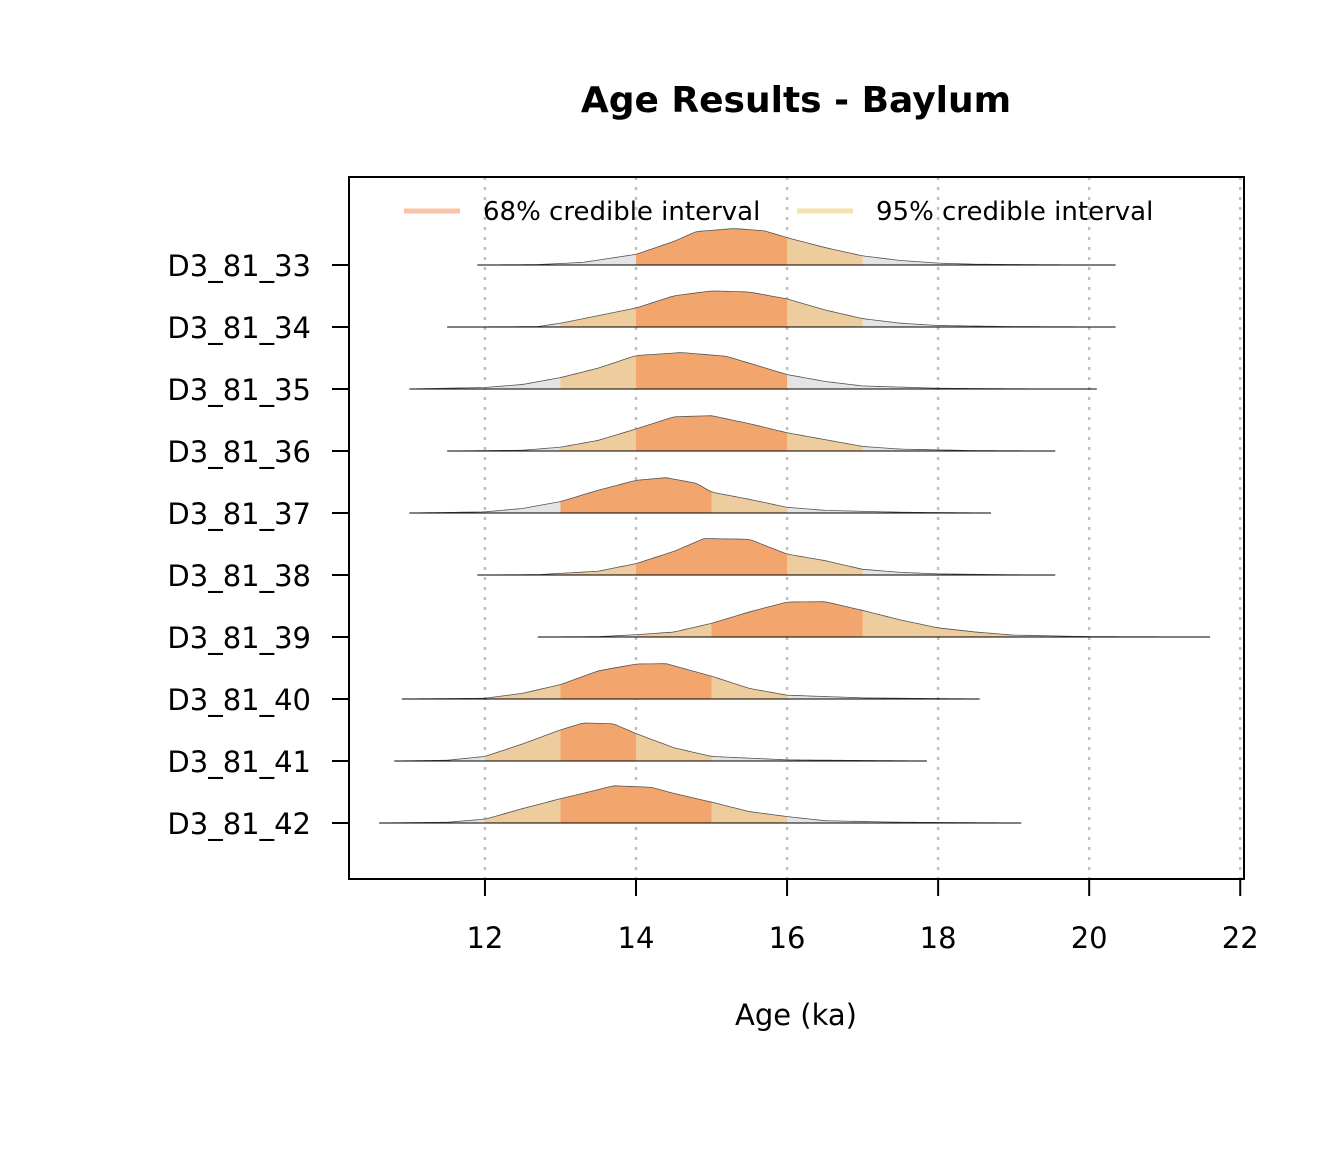  I want to click on y-tick-label: D3_81_39, so click(239, 638).